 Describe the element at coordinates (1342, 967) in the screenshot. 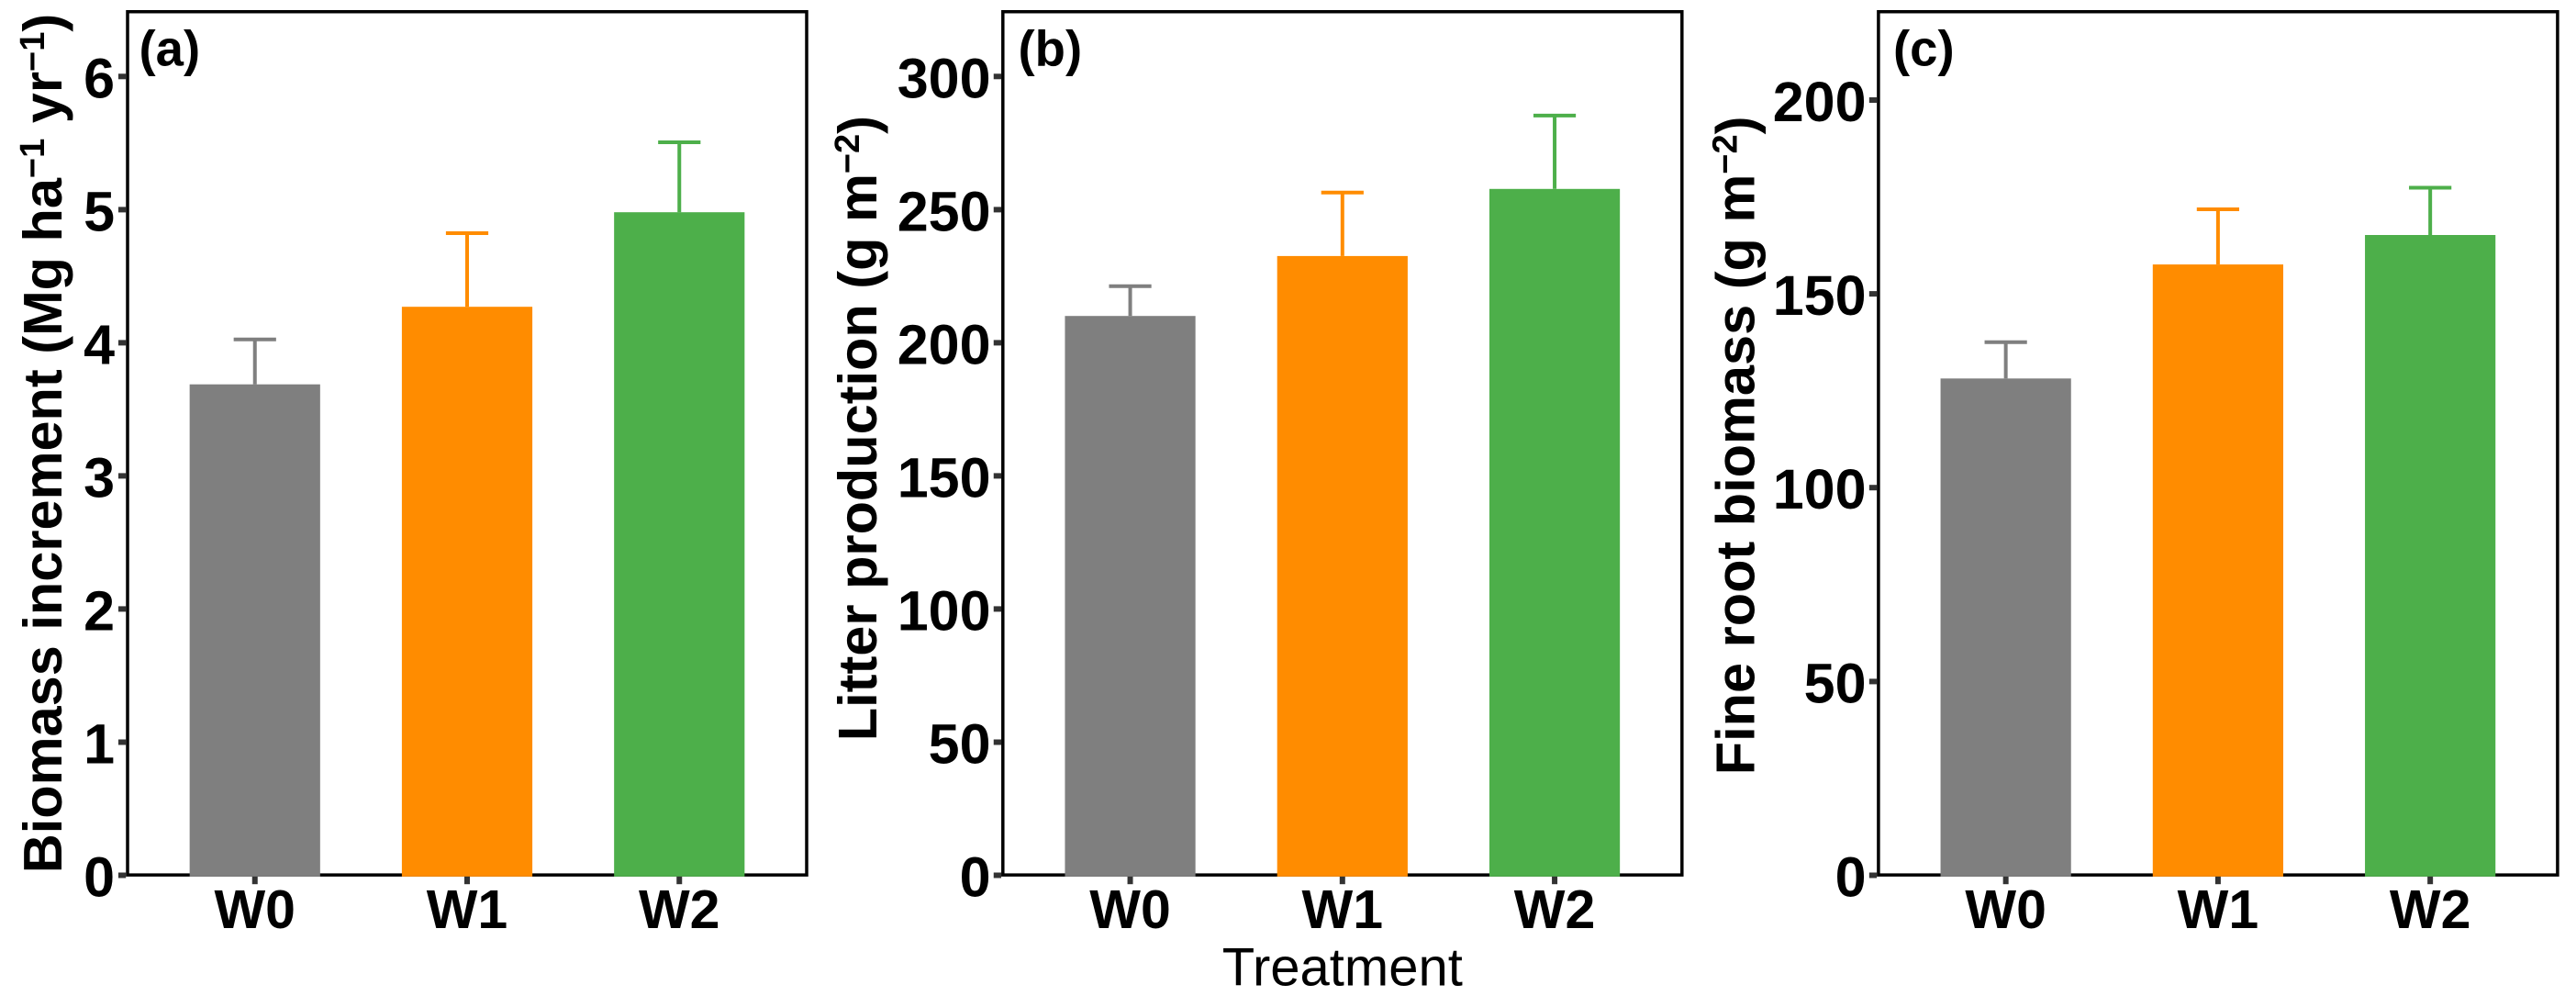

I see `svg-text: Treatment` at that location.